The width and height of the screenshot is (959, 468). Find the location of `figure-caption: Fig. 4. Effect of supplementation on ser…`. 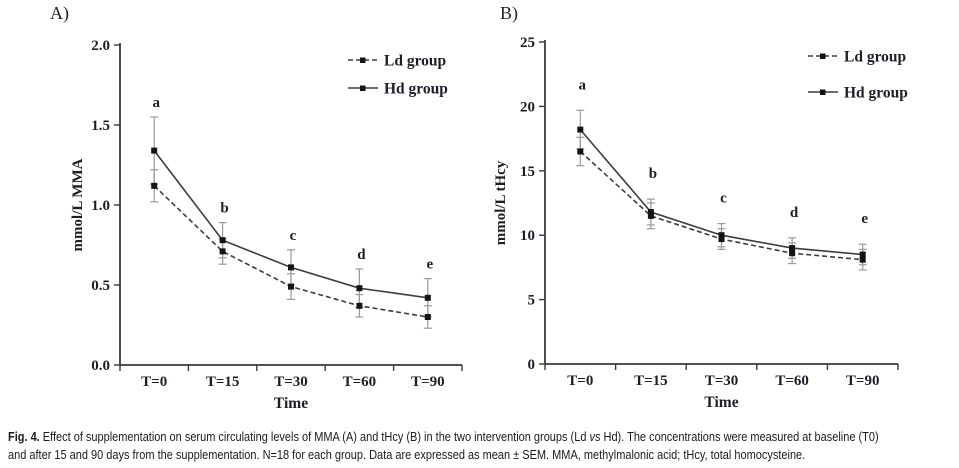

figure-caption: Fig. 4. Effect of supplementation on ser… is located at coordinates (483, 446).